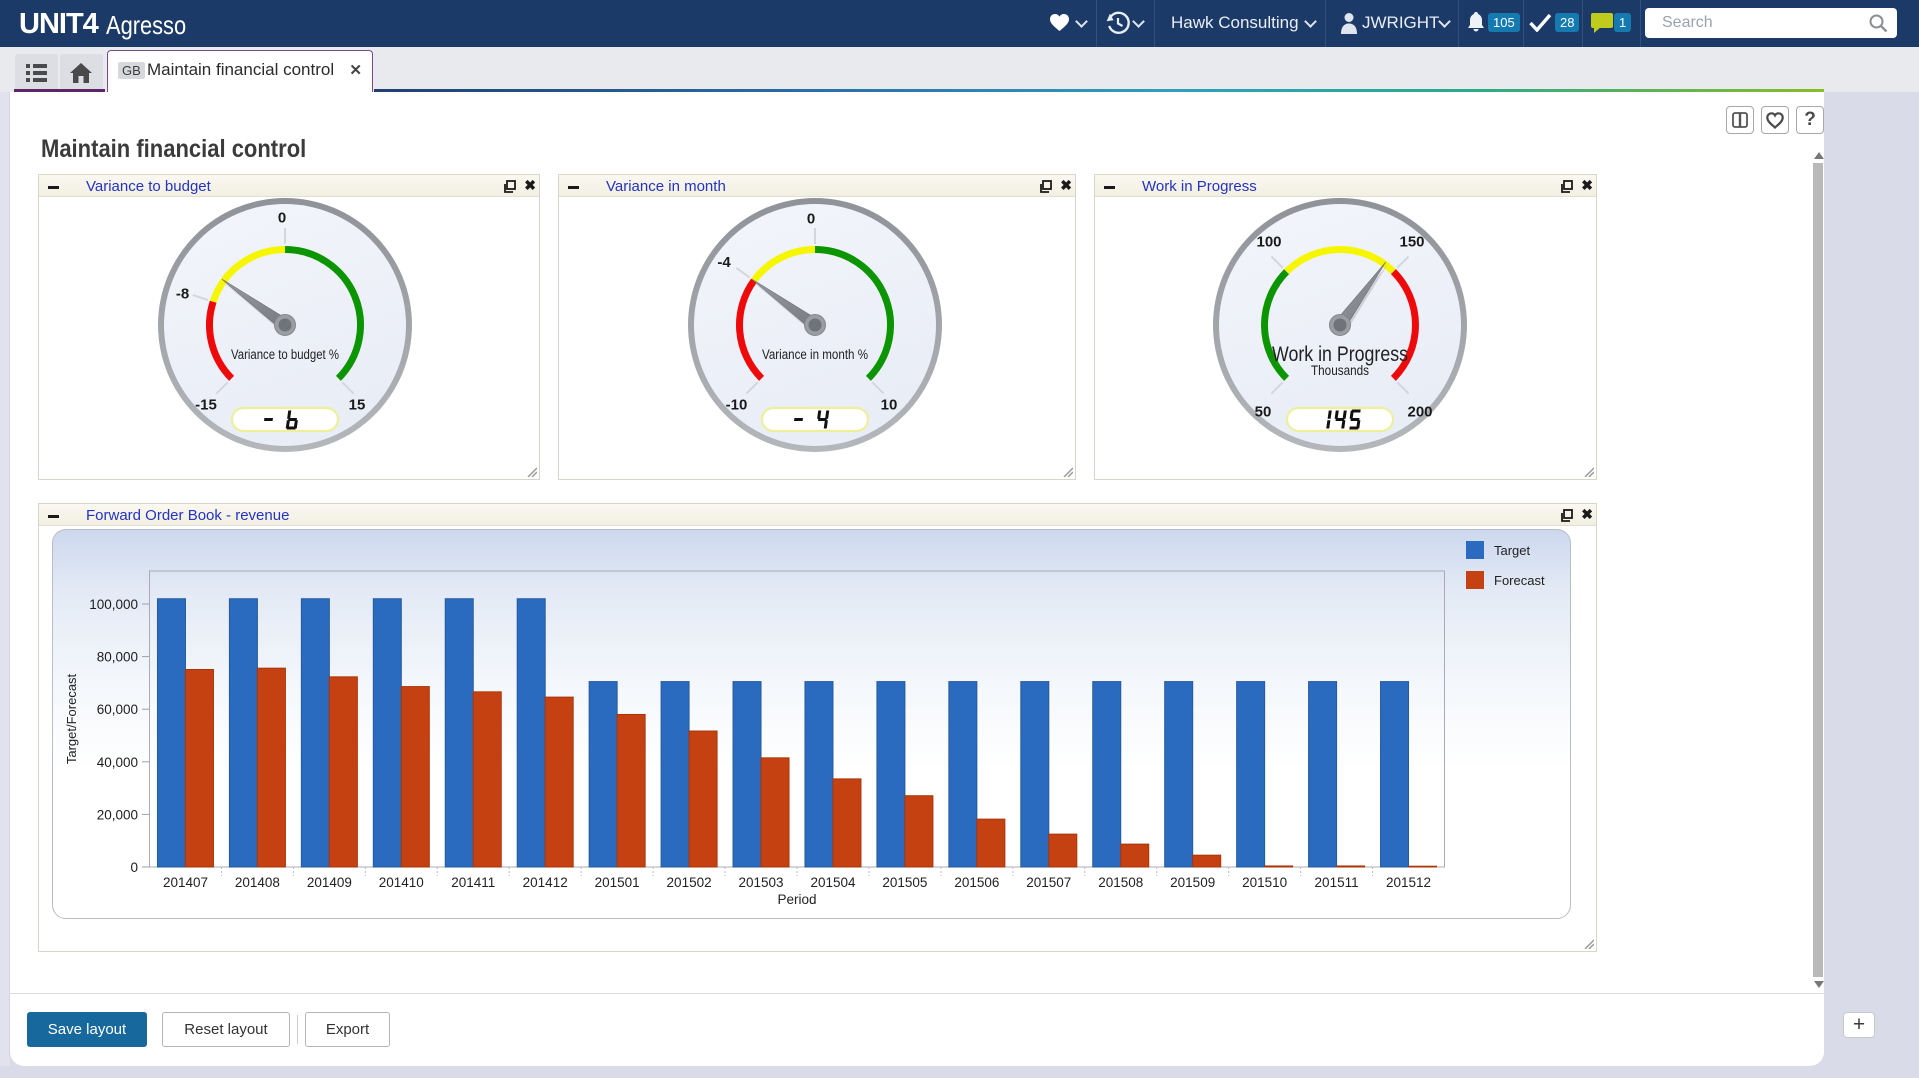 Image resolution: width=1919 pixels, height=1078 pixels. What do you see at coordinates (113, 604) in the screenshot?
I see `svg-text: 100,000` at bounding box center [113, 604].